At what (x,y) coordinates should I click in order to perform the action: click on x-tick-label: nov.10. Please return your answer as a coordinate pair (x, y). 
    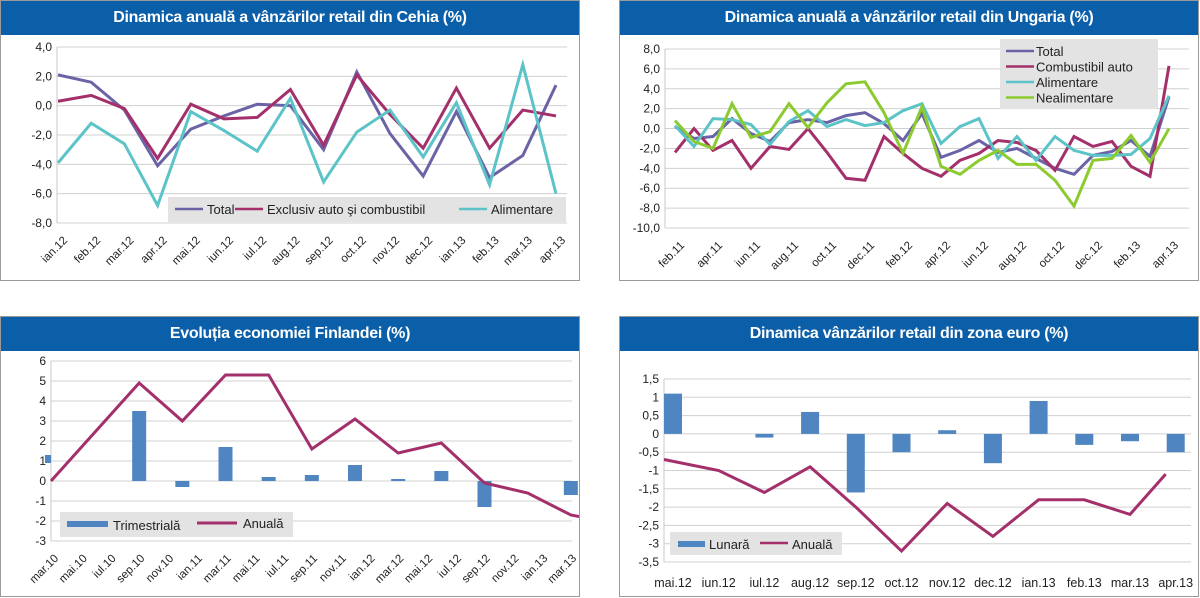
    Looking at the image, I should click on (160, 569).